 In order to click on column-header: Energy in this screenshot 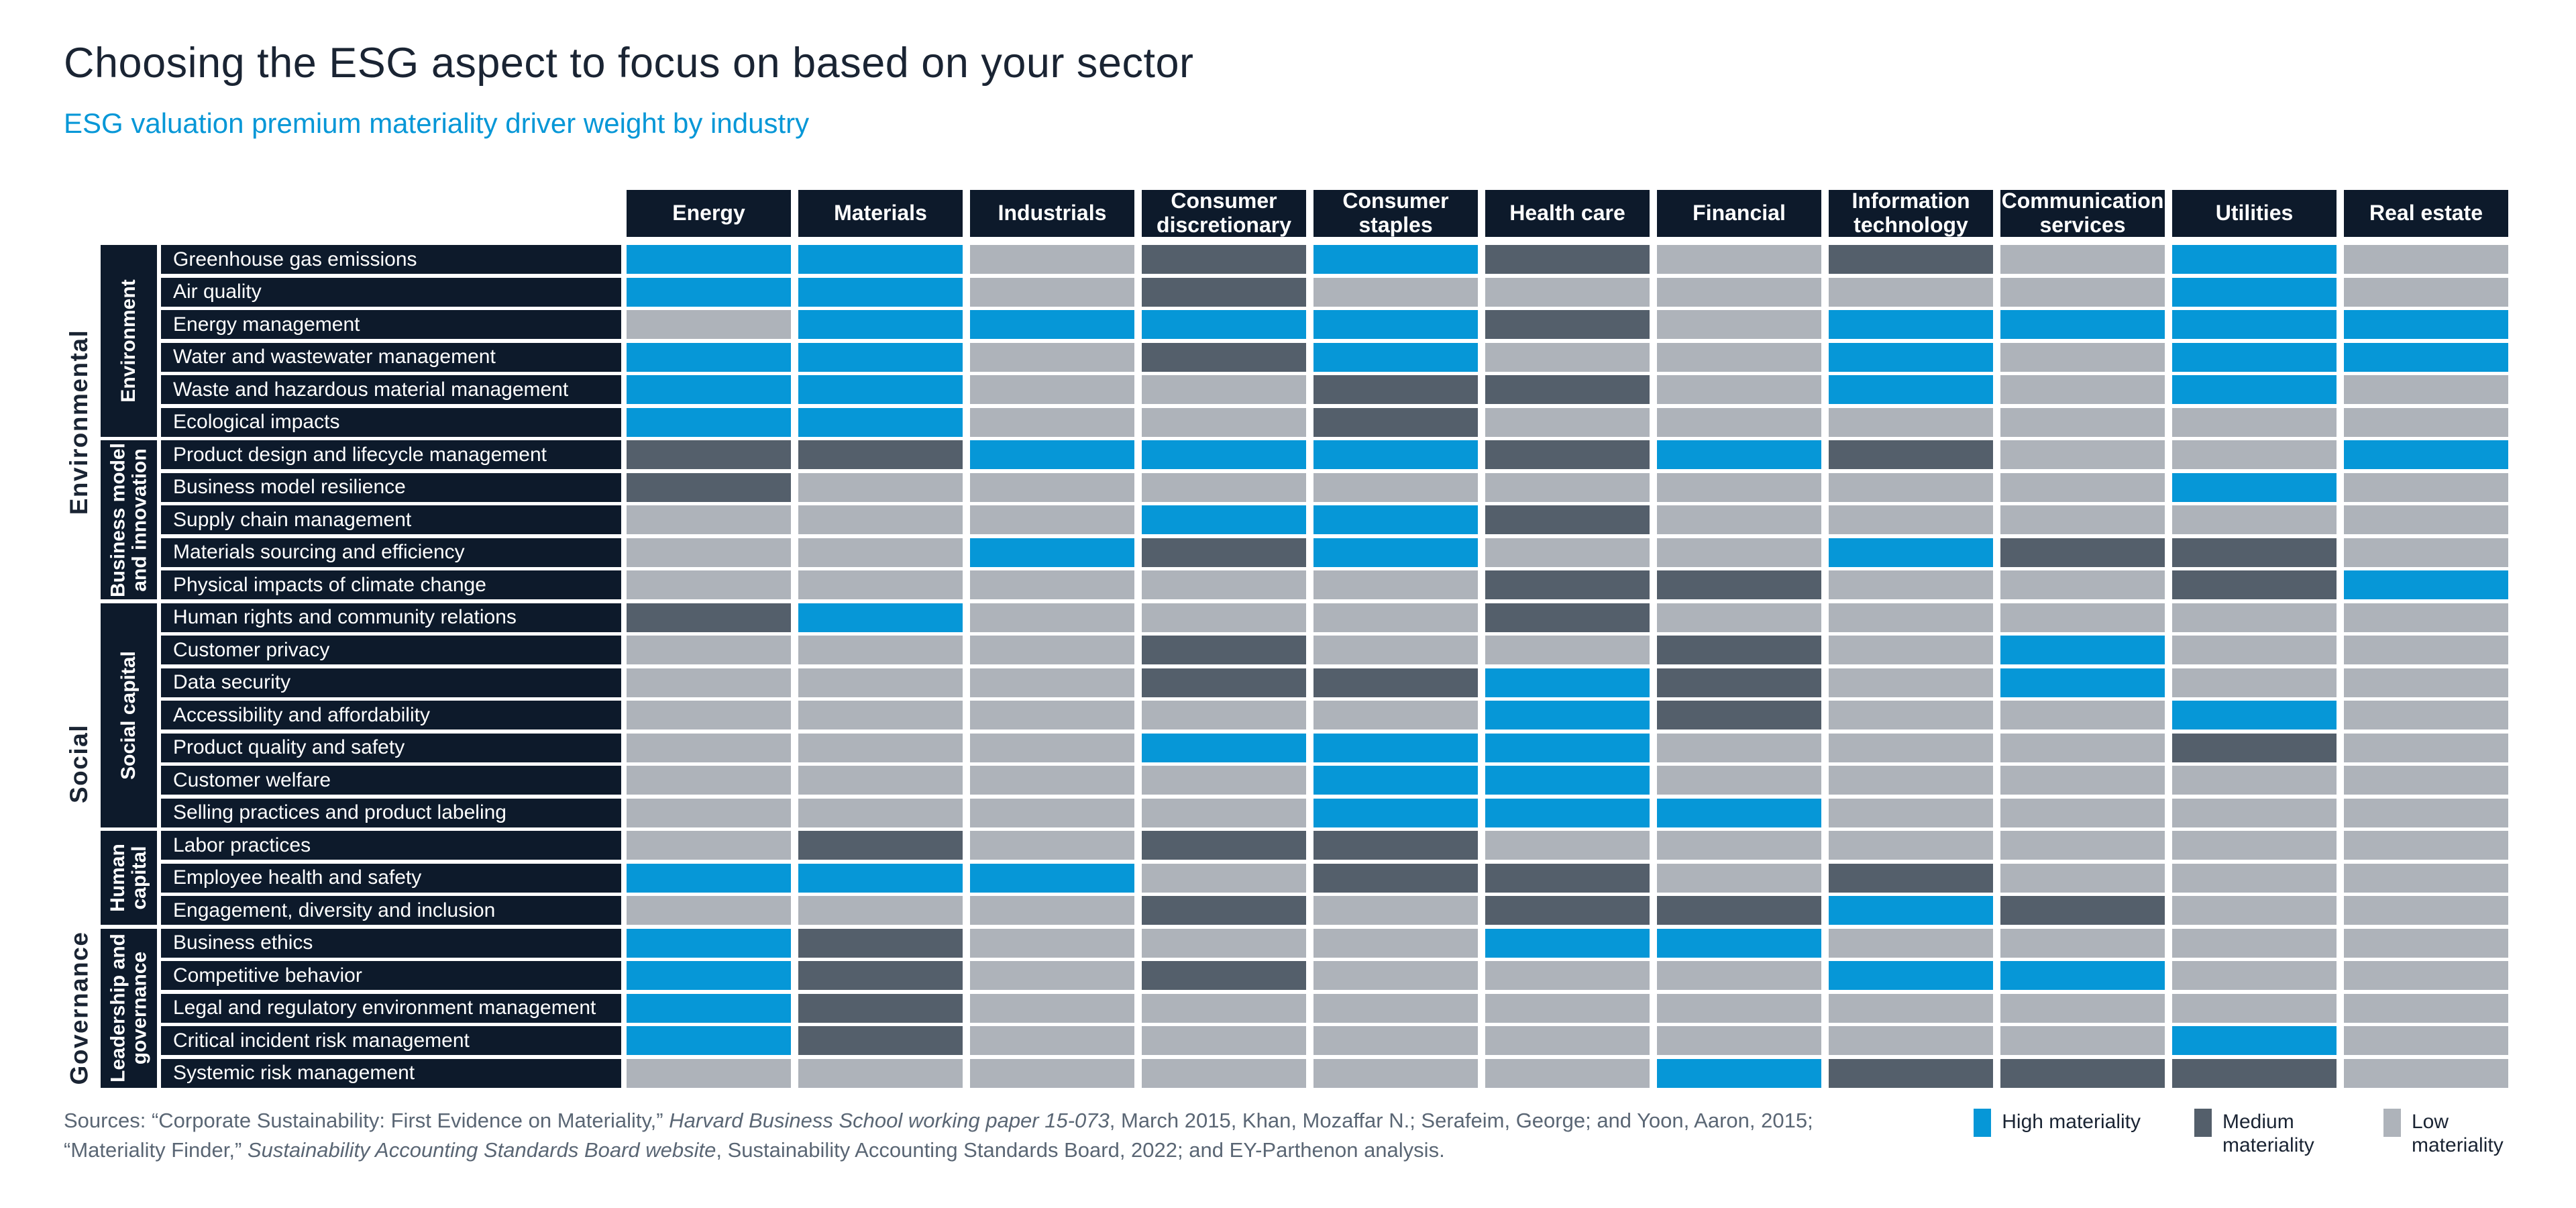, I will do `click(709, 213)`.